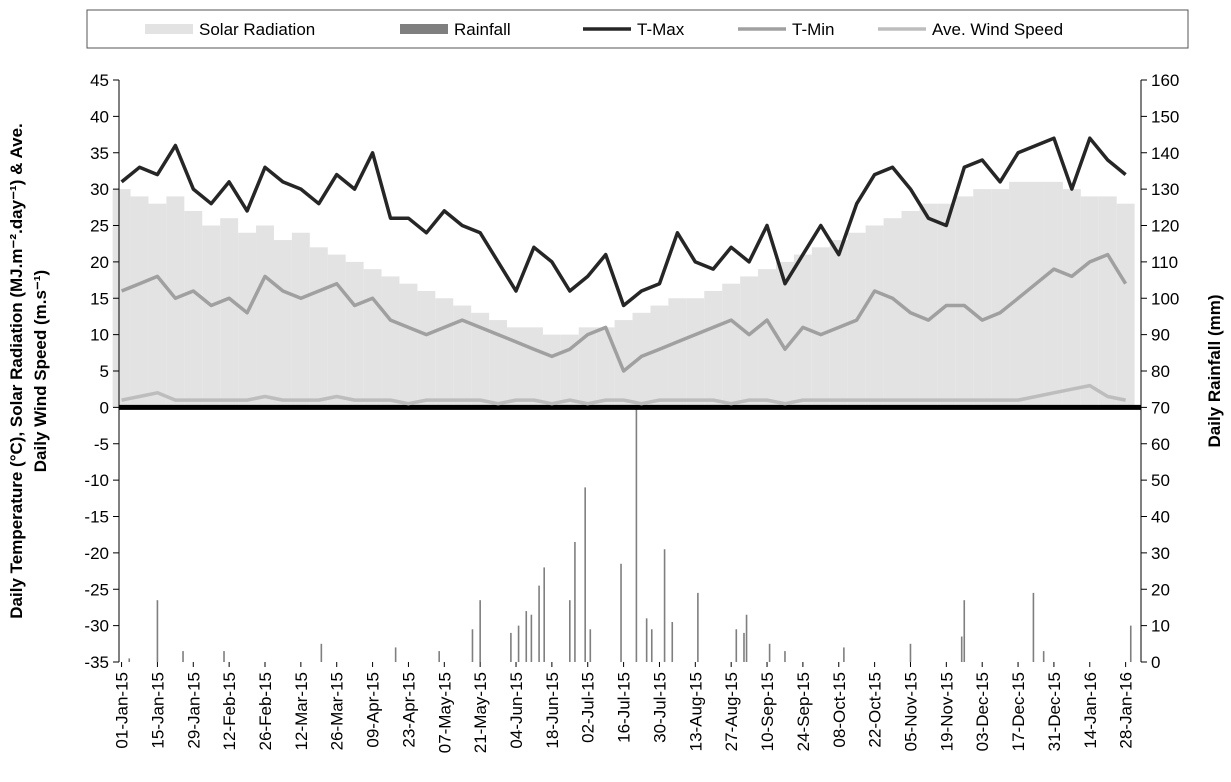 Image resolution: width=1231 pixels, height=782 pixels. Describe the element at coordinates (1165, 189) in the screenshot. I see `y2-tick-label: 130` at that location.